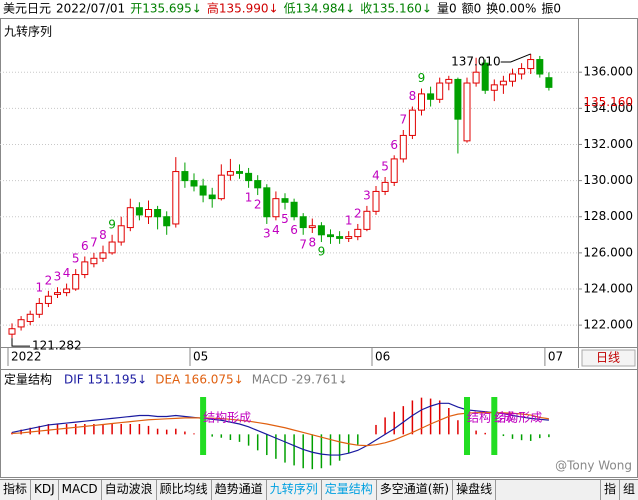 This screenshot has width=638, height=500. Describe the element at coordinates (475, 490) in the screenshot. I see `tab: 操盘线` at that location.